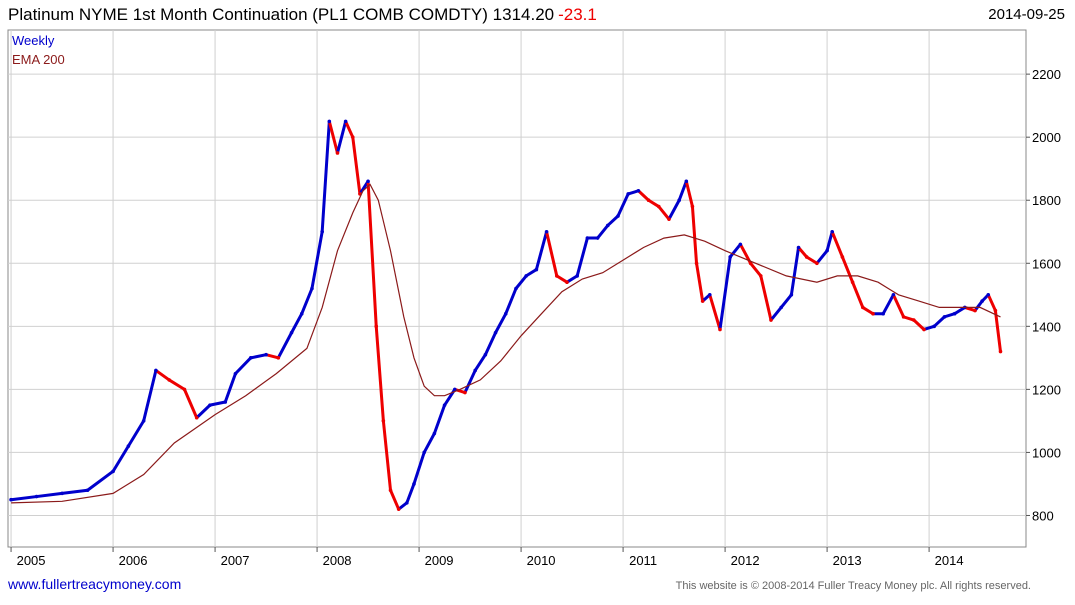  What do you see at coordinates (1046, 200) in the screenshot?
I see `y-tick-label: 1800` at bounding box center [1046, 200].